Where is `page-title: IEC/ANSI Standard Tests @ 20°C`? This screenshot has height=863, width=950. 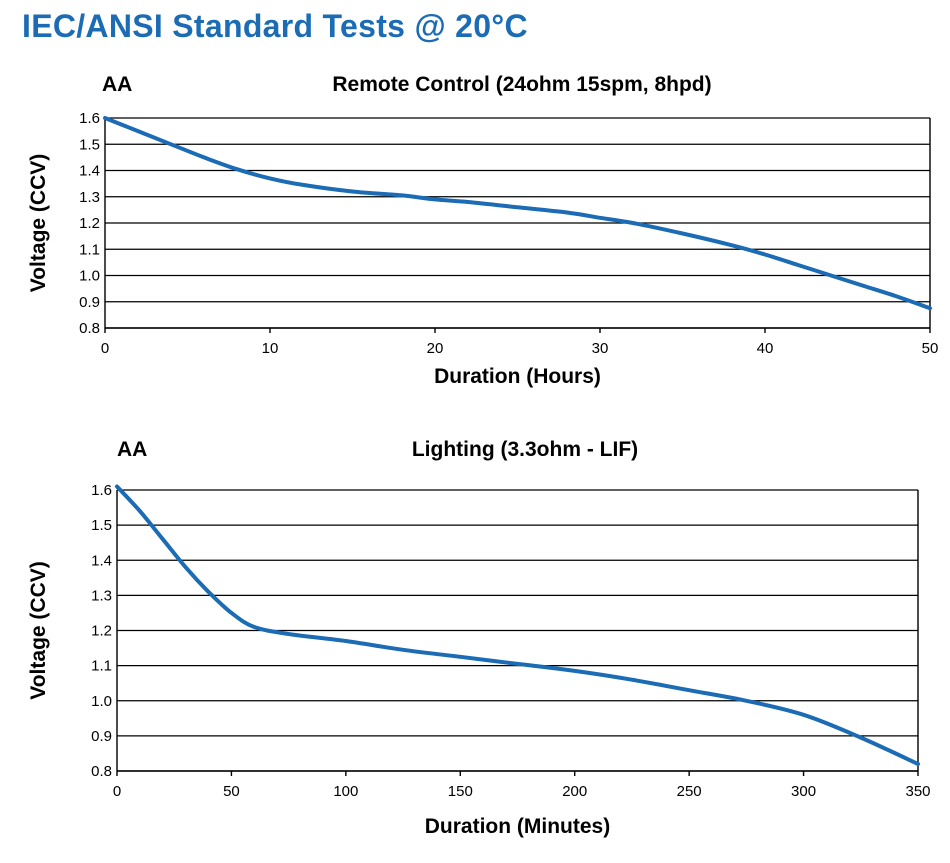 page-title: IEC/ANSI Standard Tests @ 20°C is located at coordinates (275, 26).